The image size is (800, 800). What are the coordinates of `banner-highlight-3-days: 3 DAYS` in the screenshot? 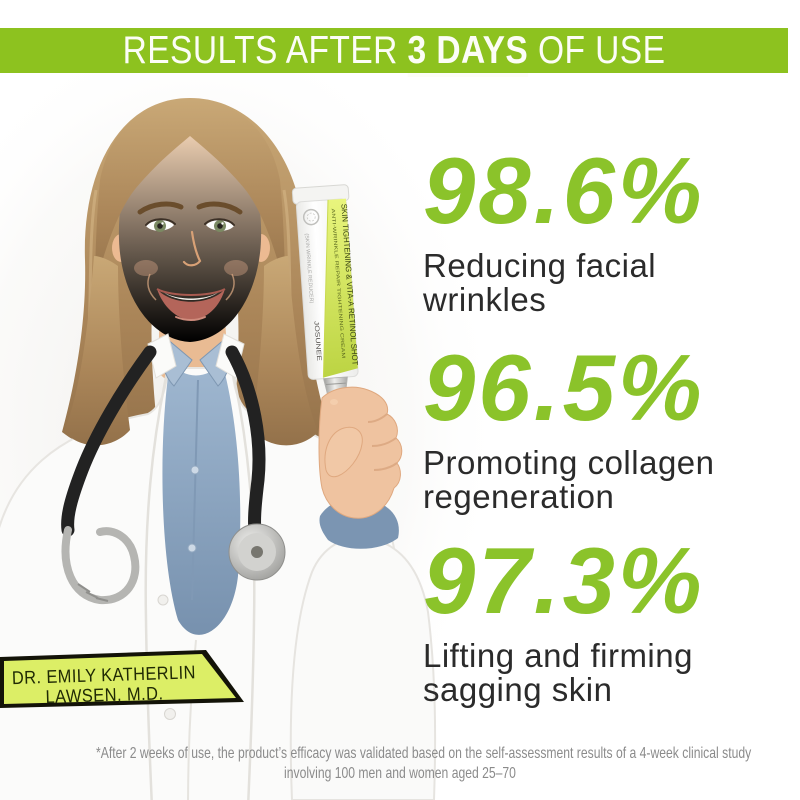 It's located at (468, 53).